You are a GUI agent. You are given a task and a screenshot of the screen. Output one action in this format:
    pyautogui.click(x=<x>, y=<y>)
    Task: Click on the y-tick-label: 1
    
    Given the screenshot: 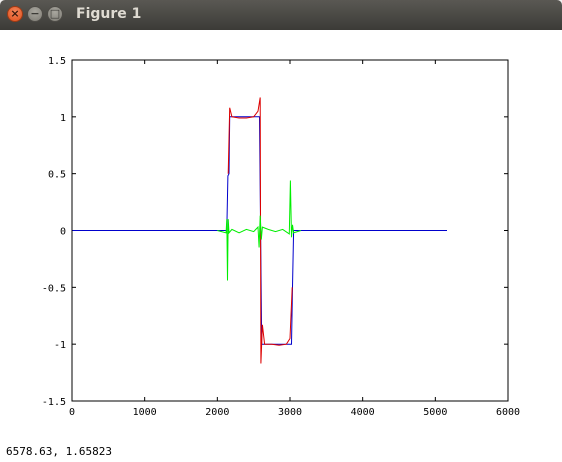 What is the action you would take?
    pyautogui.click(x=63, y=118)
    